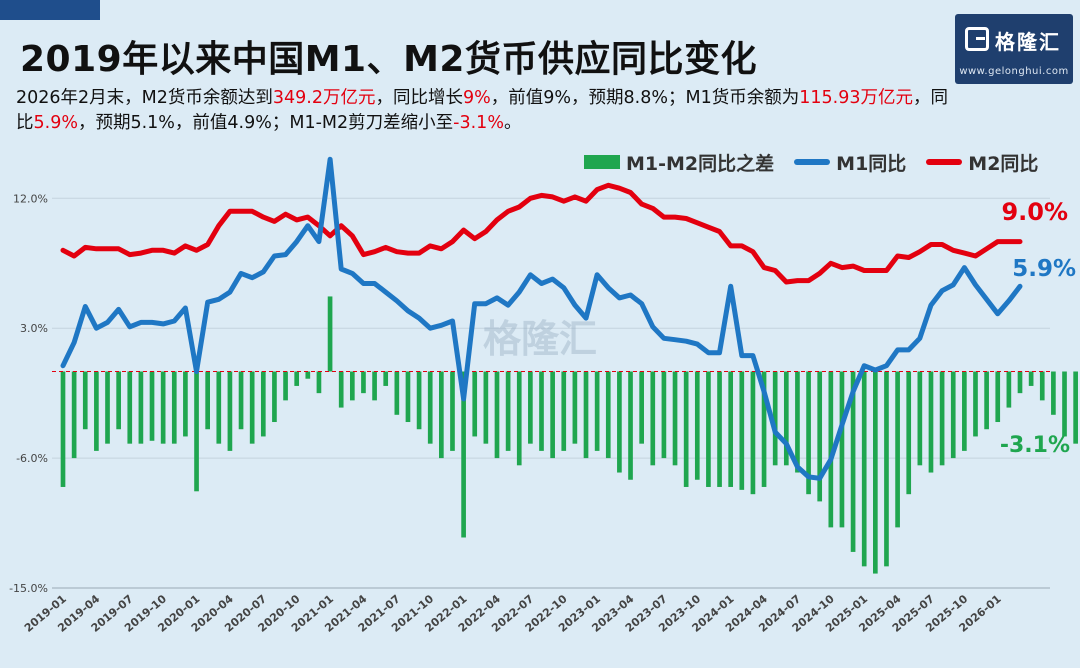 Image resolution: width=1080 pixels, height=668 pixels. I want to click on legend-item-m1: M1同比, so click(850, 162).